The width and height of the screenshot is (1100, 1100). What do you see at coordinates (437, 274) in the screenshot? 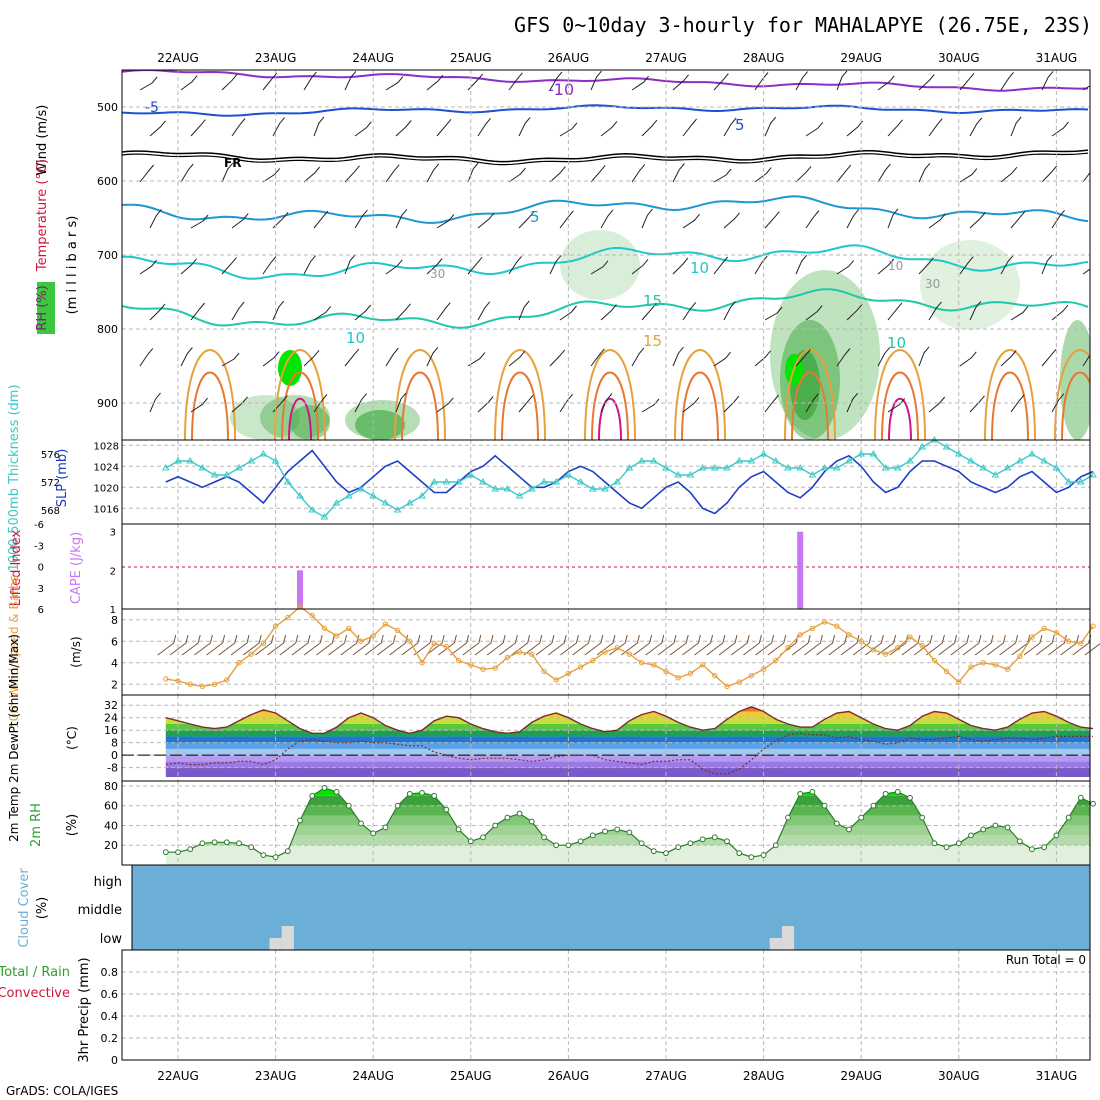
I see `contour-label: 30` at bounding box center [437, 274].